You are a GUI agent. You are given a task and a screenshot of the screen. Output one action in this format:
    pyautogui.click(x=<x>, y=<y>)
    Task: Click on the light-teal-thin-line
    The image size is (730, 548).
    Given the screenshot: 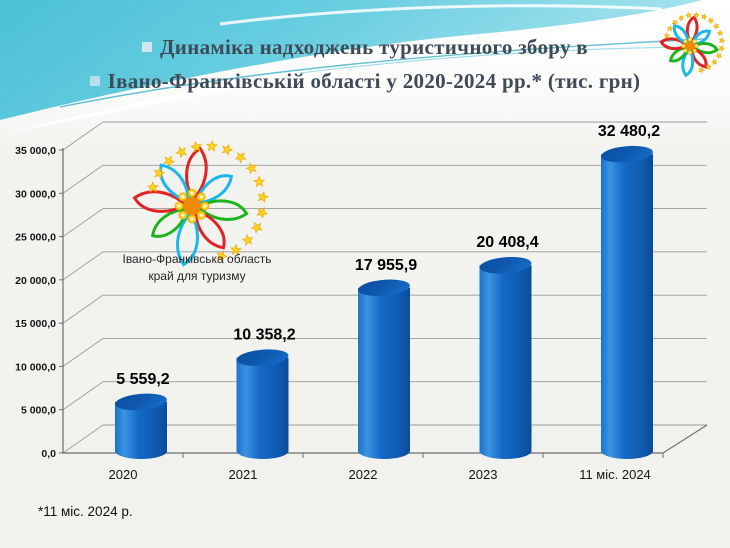 What is the action you would take?
    pyautogui.click(x=490, y=60)
    